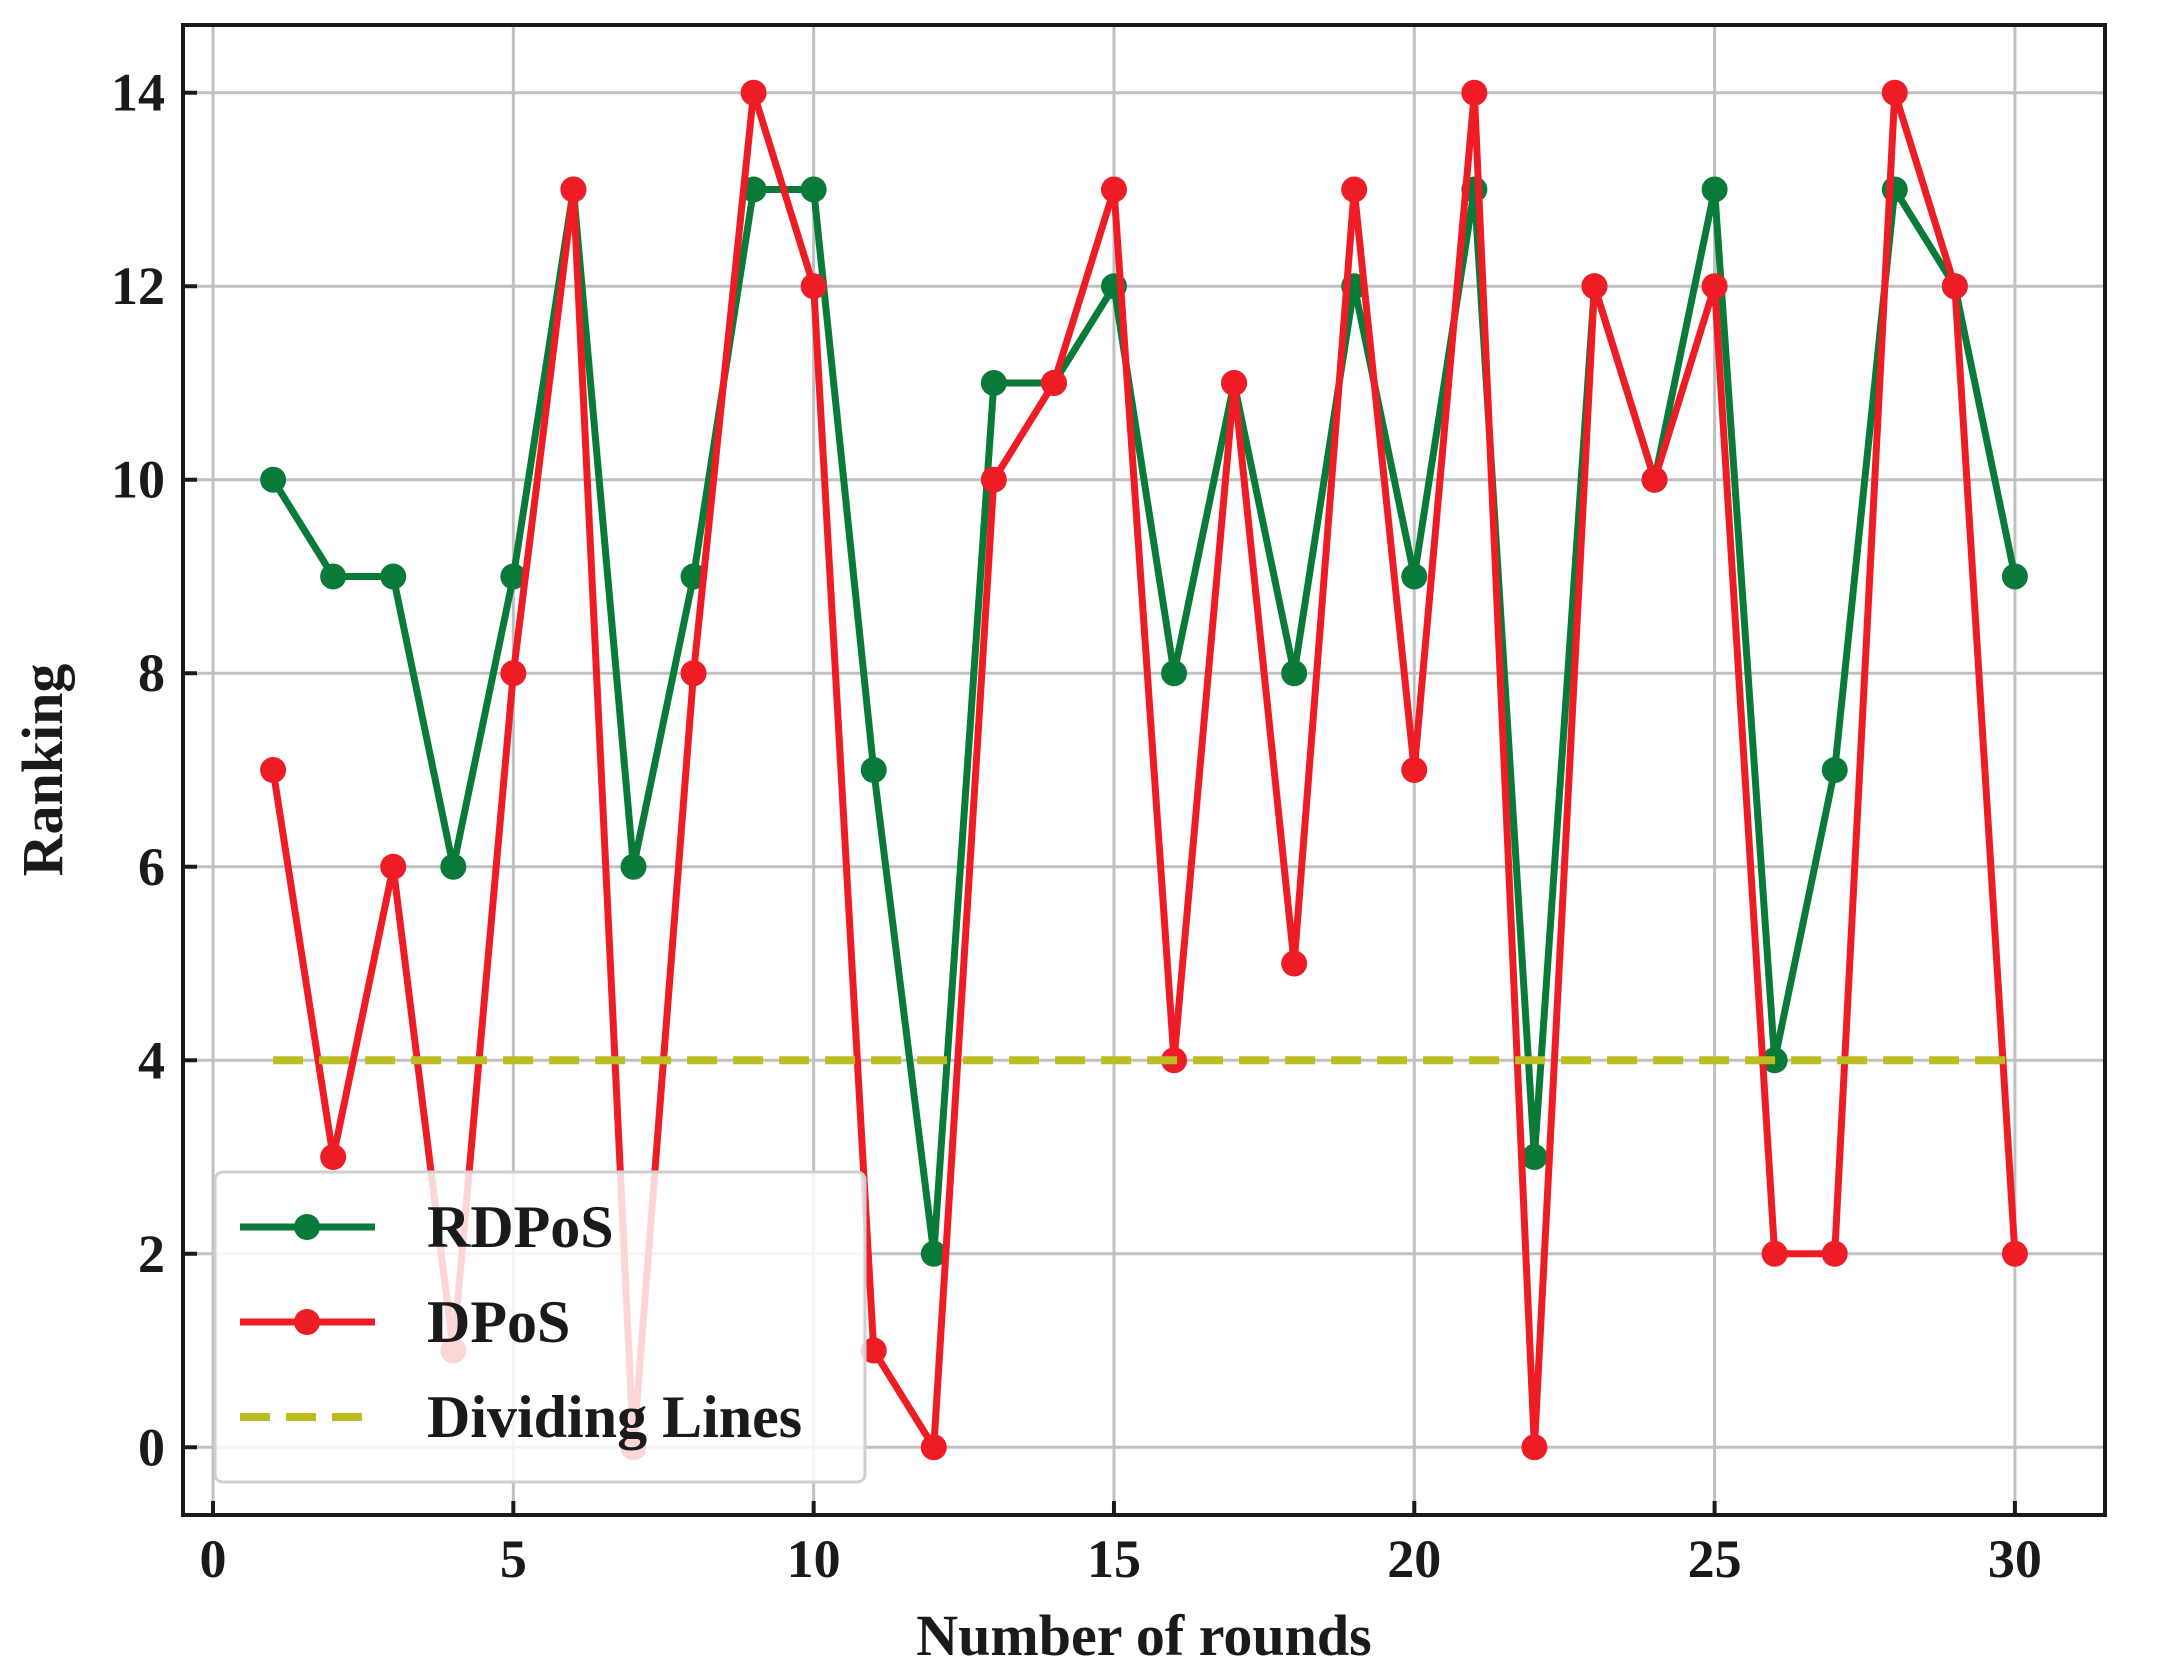 Image resolution: width=2157 pixels, height=1673 pixels. I want to click on x-axis-title: Number of rounds, so click(1144, 1635).